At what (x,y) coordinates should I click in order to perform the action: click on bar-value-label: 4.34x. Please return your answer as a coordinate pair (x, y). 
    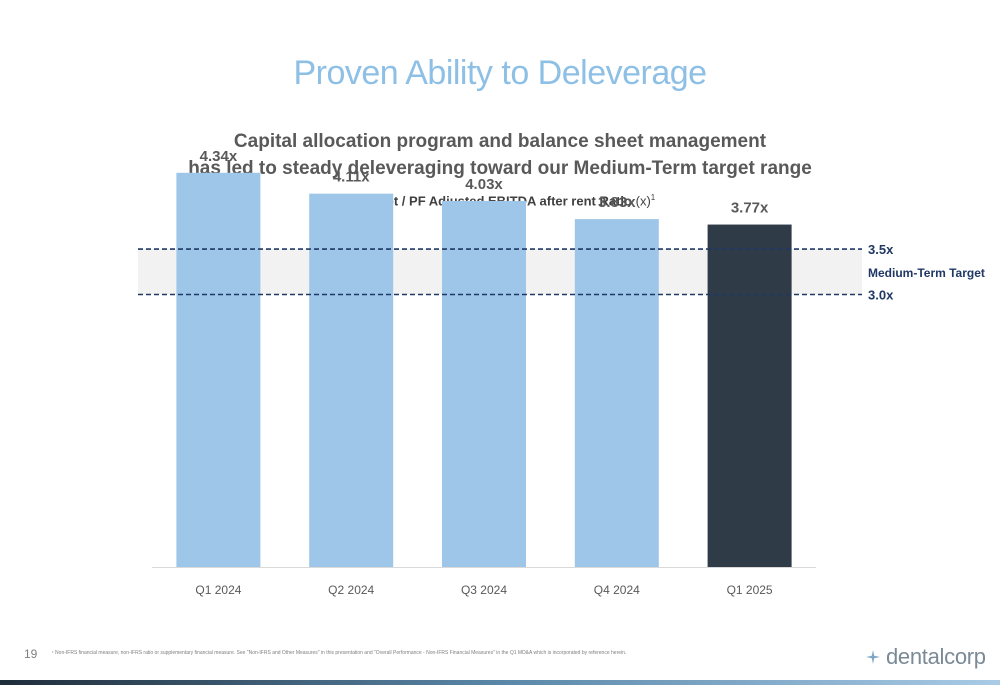
    Looking at the image, I should click on (219, 156).